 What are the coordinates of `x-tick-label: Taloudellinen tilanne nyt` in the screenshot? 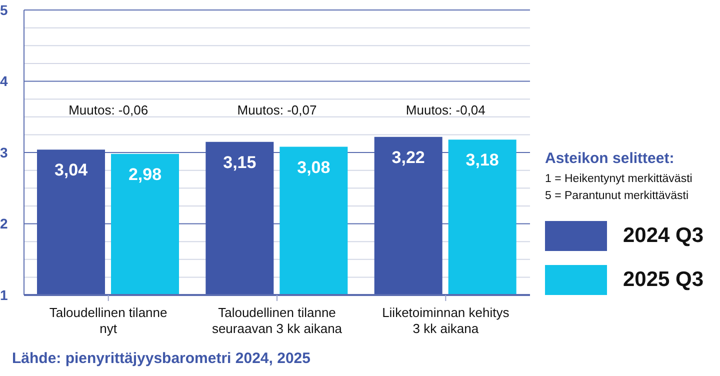 It's located at (108, 320).